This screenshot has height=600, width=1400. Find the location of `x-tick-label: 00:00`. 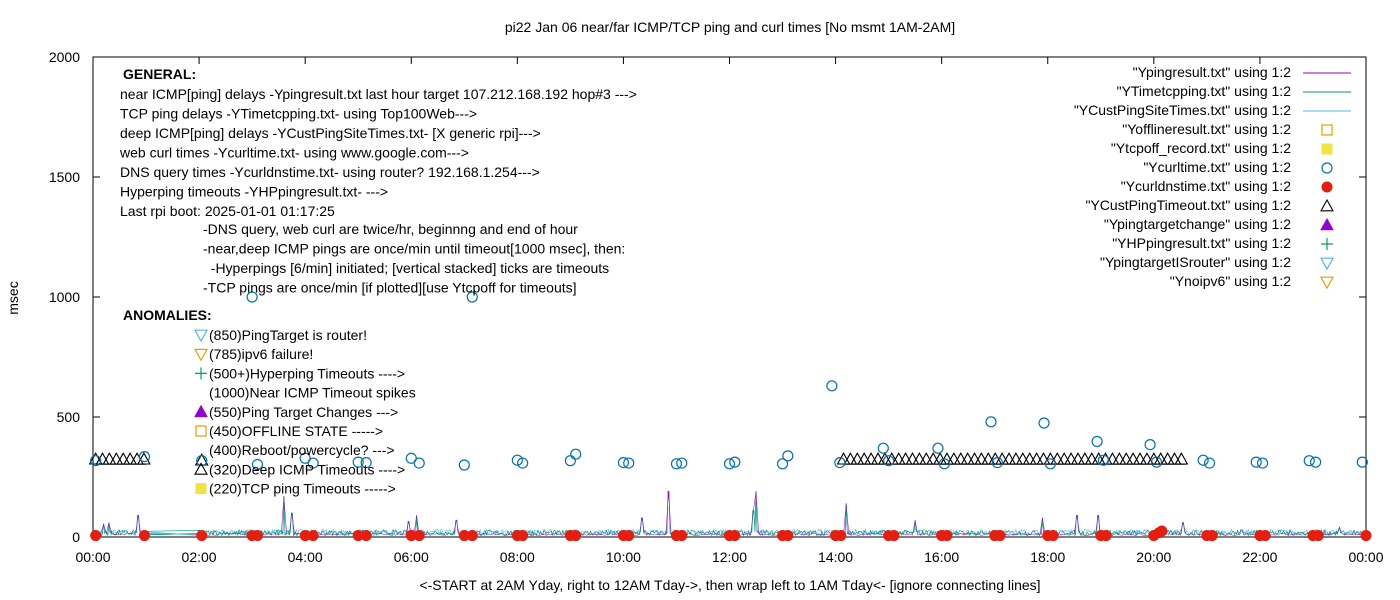

x-tick-label: 00:00 is located at coordinates (92, 557).